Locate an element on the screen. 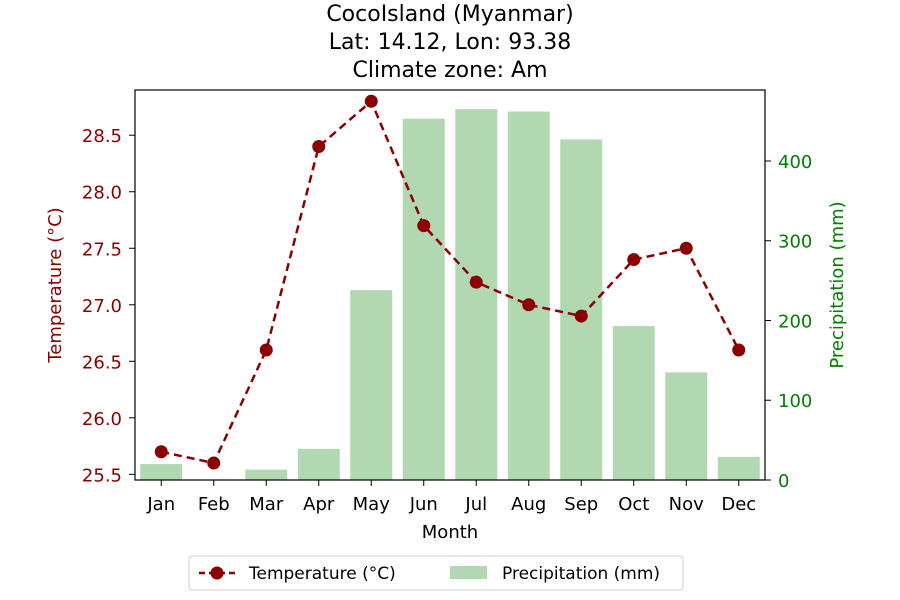  precipitation-bar-aug is located at coordinates (528, 295).